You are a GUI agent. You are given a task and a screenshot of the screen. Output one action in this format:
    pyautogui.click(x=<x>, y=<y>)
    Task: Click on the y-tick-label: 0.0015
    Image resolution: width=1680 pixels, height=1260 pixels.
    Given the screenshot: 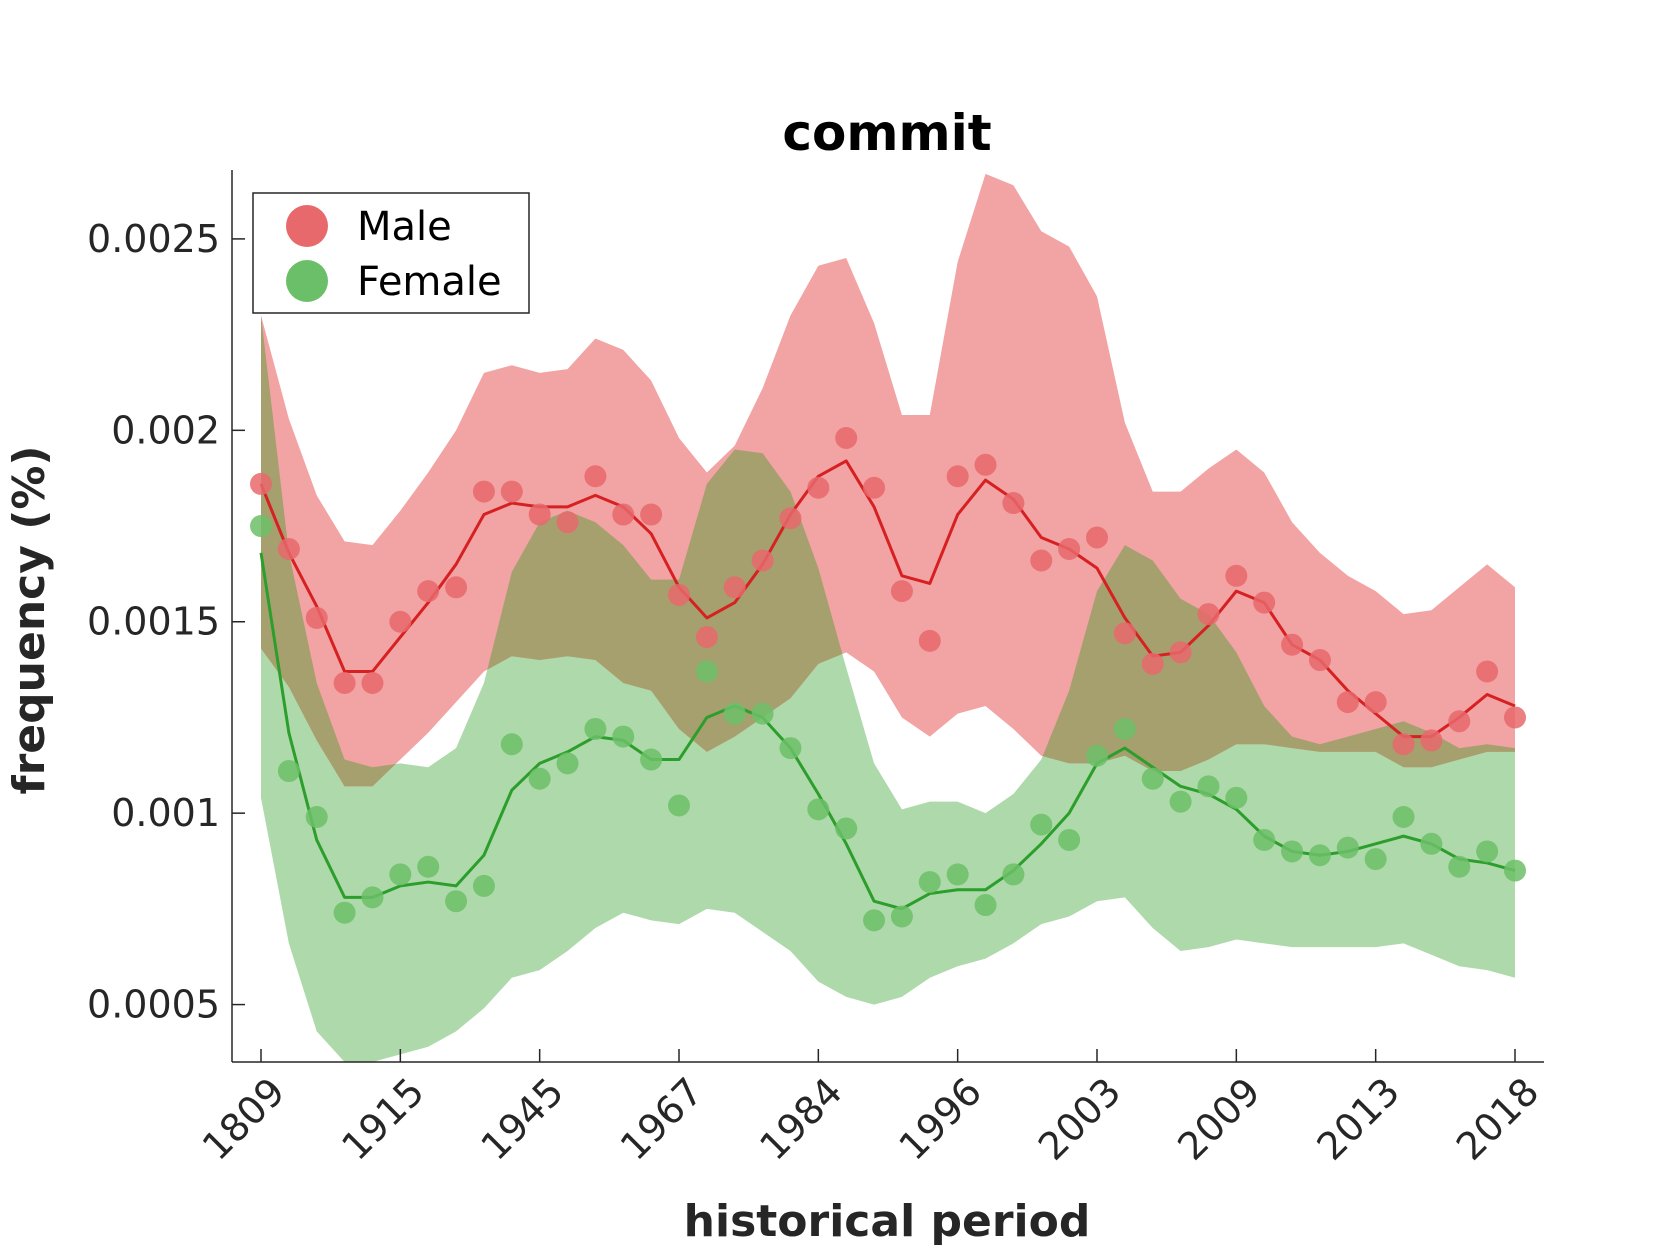 What is the action you would take?
    pyautogui.click(x=153, y=622)
    